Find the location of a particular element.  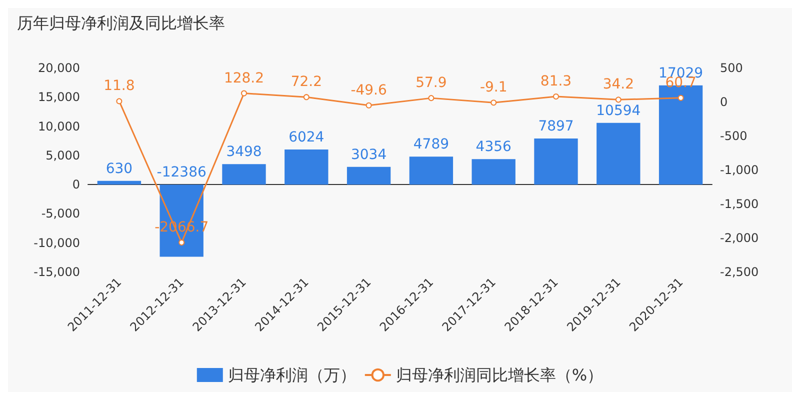

data-label: 6024 is located at coordinates (306, 137).